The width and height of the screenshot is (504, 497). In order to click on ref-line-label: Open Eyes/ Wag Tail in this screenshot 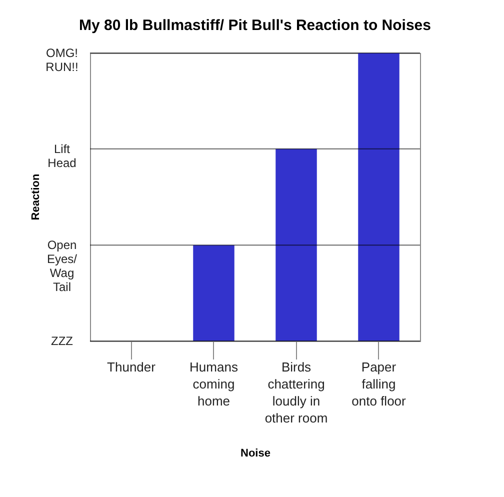, I will do `click(62, 266)`.